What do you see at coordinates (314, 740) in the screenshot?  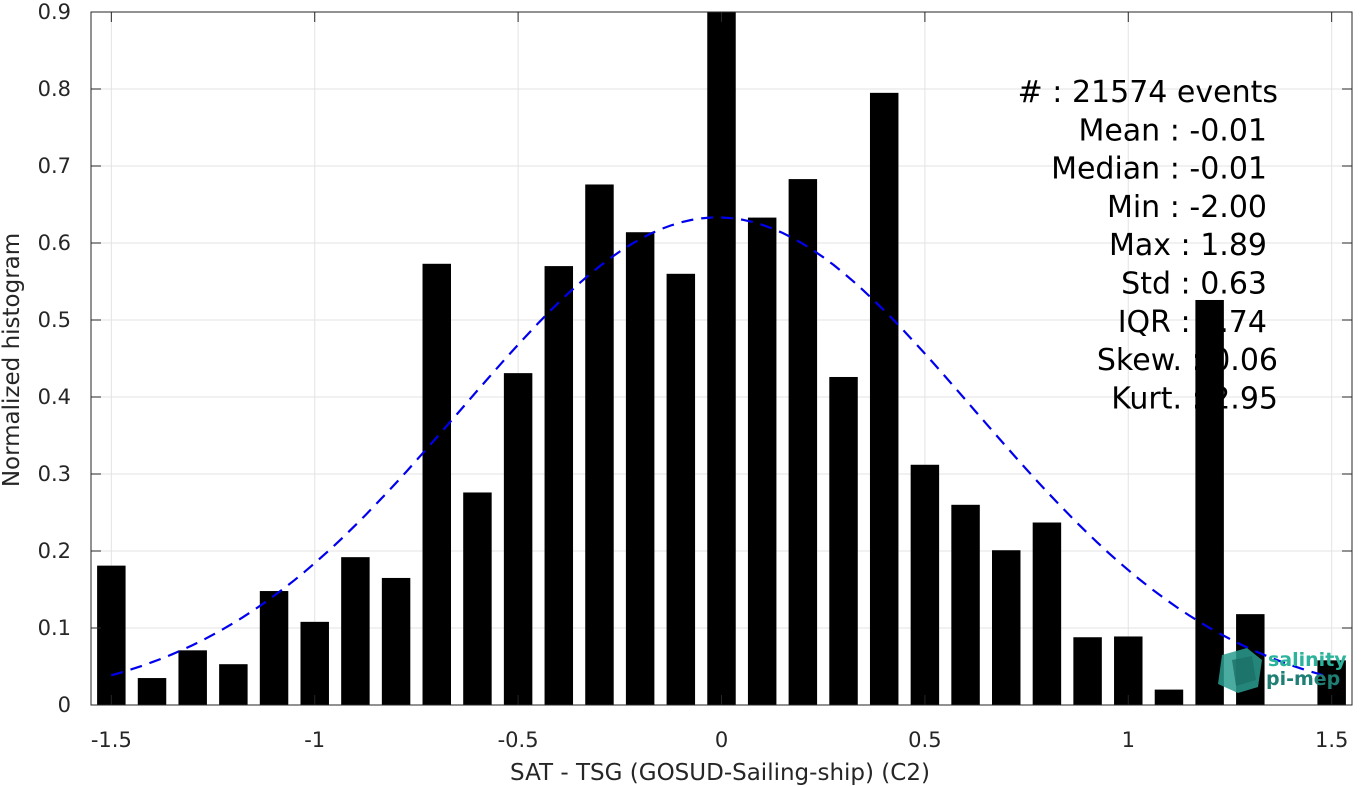 I see `x-tick-label: -1` at bounding box center [314, 740].